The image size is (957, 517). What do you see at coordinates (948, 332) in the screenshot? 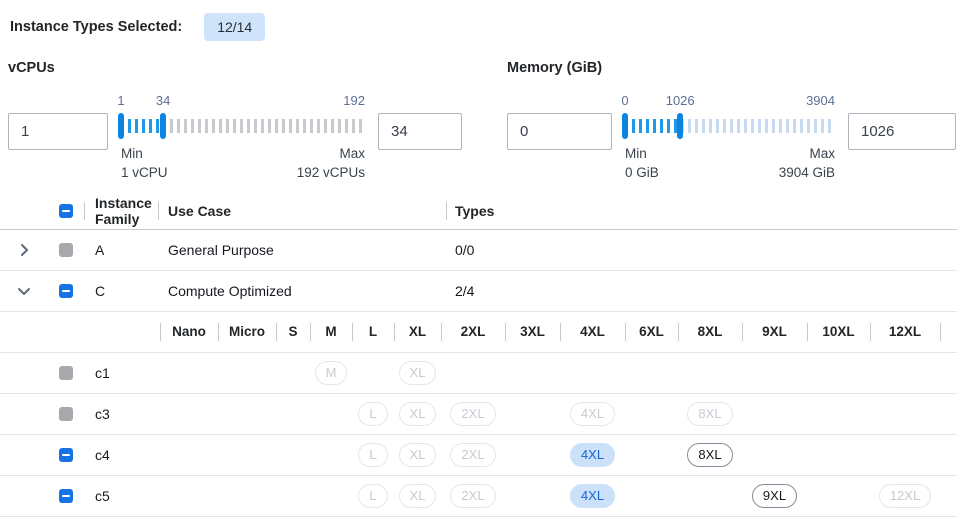
I see `size-columns-trailing-divider` at bounding box center [948, 332].